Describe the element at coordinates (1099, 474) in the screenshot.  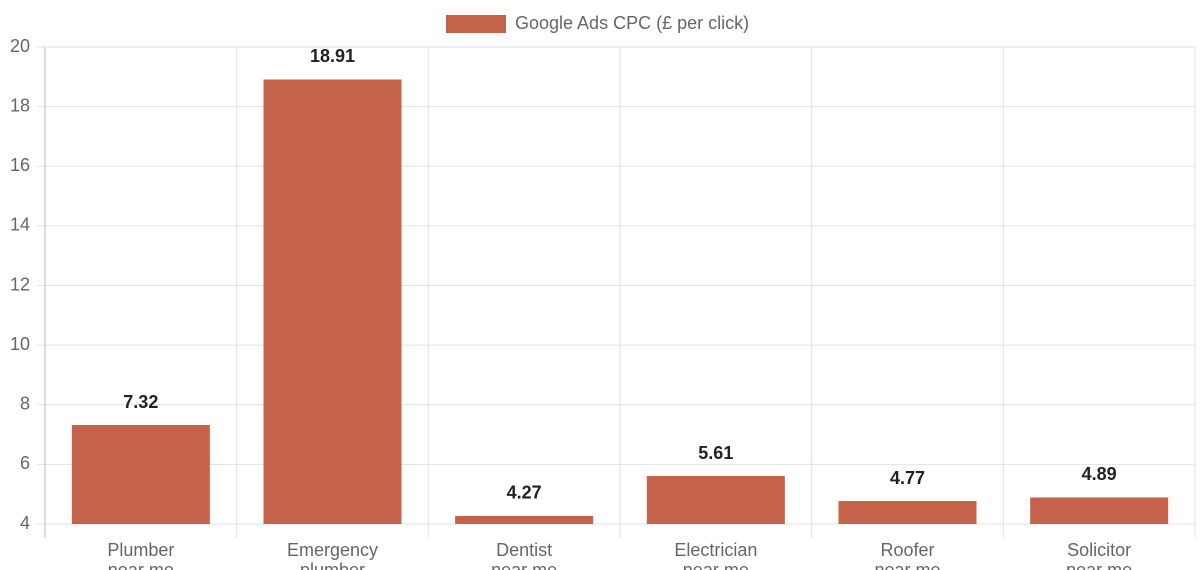
I see `value-label: 4.89` at that location.